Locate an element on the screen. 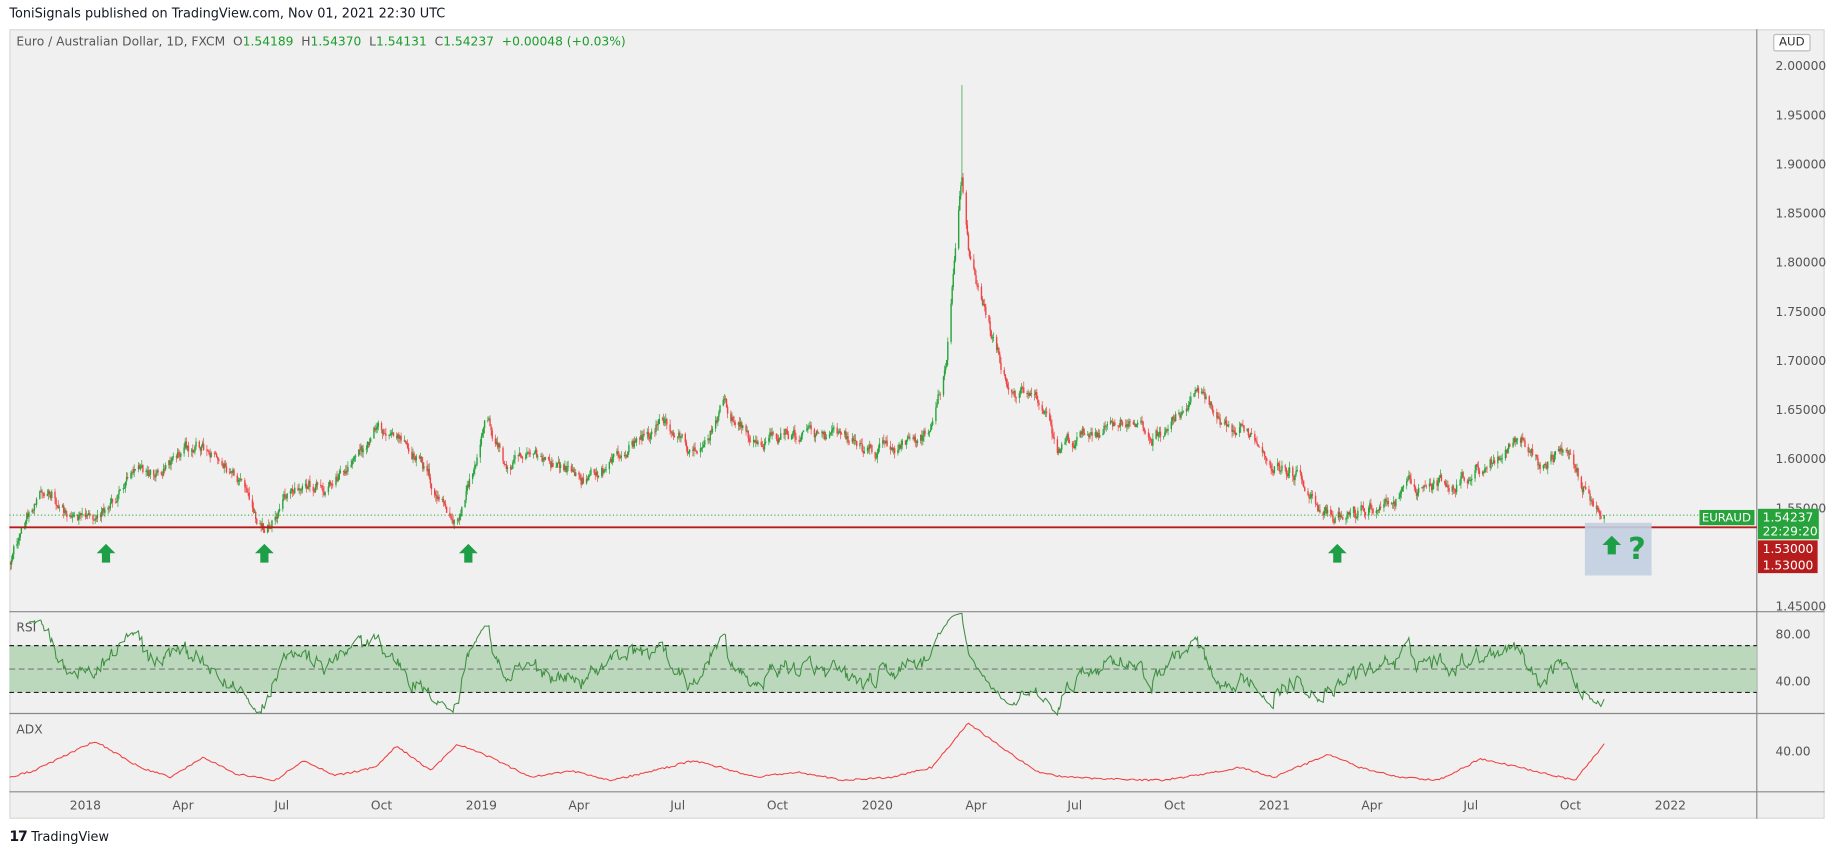 This screenshot has height=853, width=1834. level-tag: 1.53000 is located at coordinates (1788, 566).